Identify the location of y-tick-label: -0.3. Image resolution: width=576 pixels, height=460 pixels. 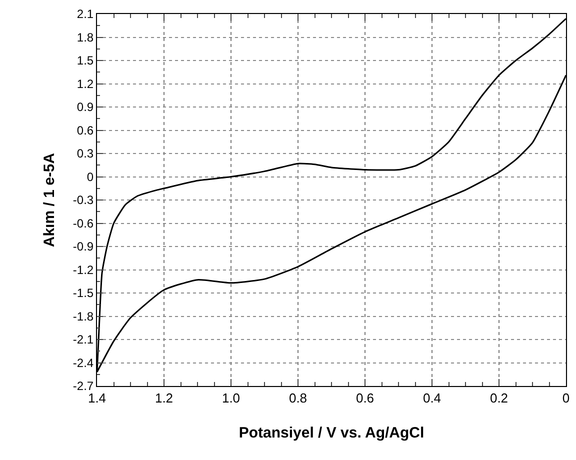
(83, 200).